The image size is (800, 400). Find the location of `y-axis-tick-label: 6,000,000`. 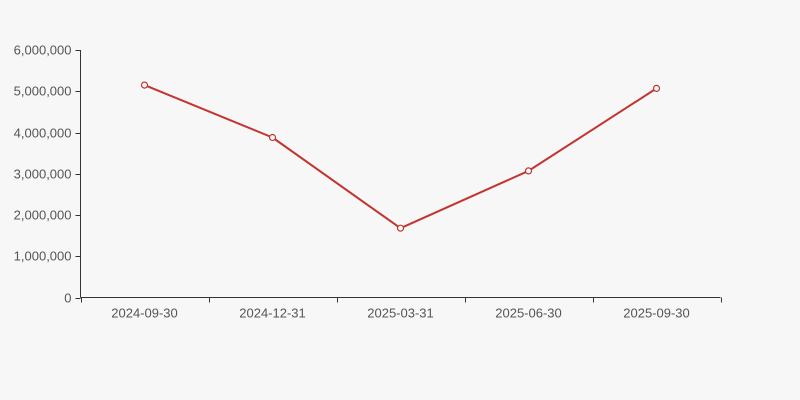

y-axis-tick-label: 6,000,000 is located at coordinates (43, 50).